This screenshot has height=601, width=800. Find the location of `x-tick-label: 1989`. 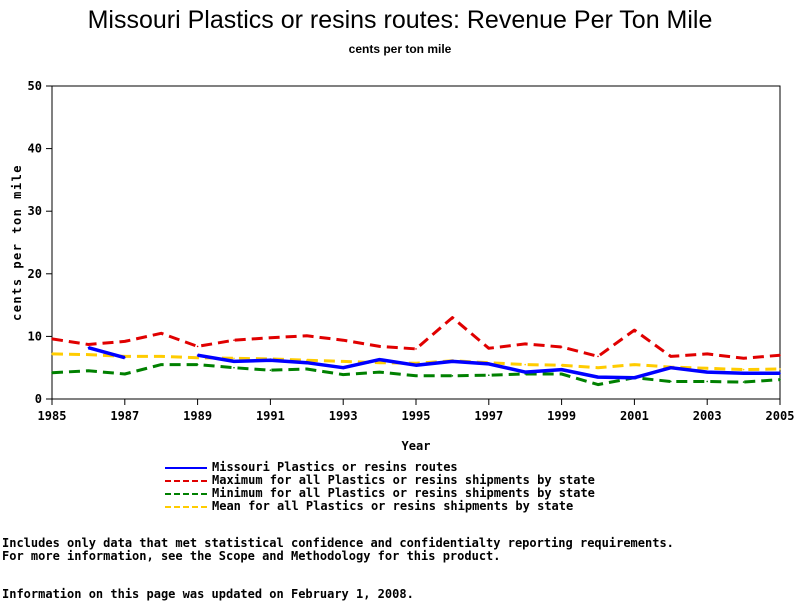

x-tick-label: 1989 is located at coordinates (197, 416).